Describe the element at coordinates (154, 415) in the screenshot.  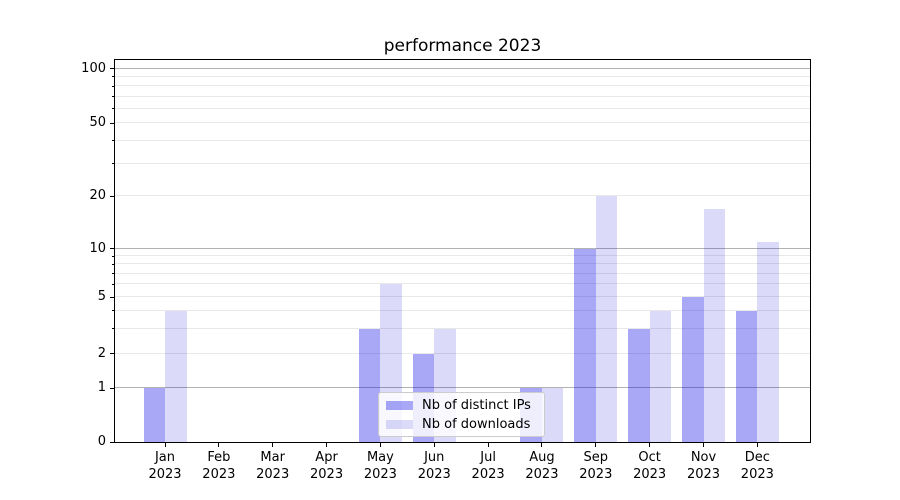
I see `bar-ips-jan` at that location.